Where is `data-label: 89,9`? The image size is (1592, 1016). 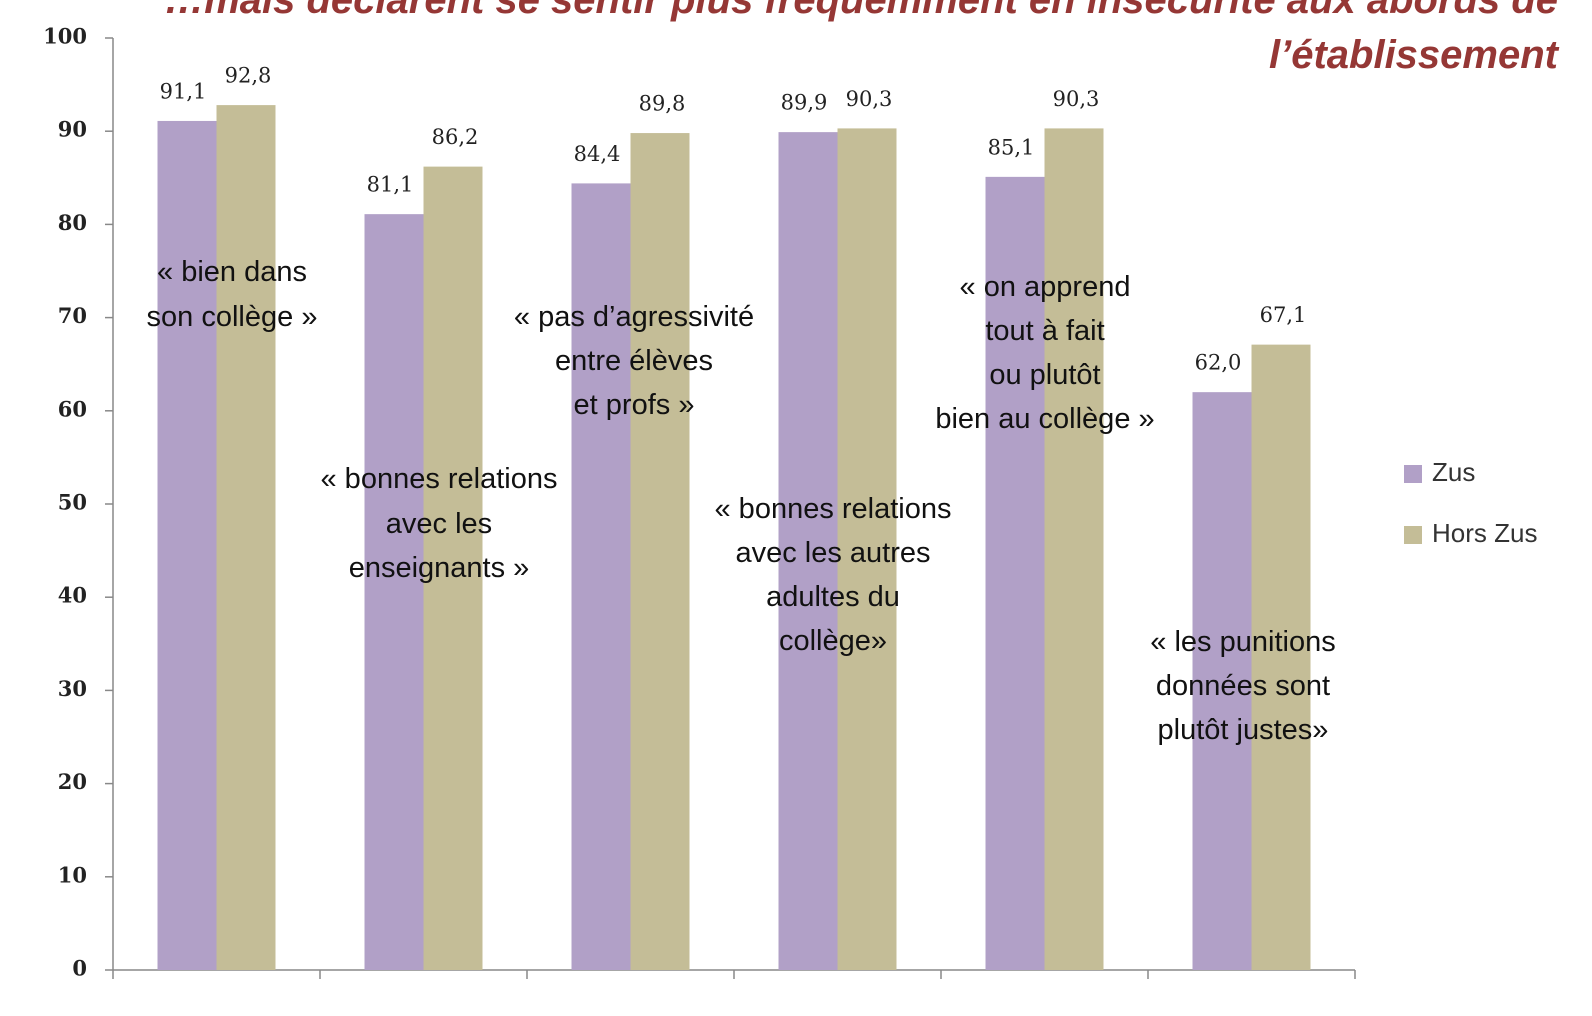
data-label: 89,9 is located at coordinates (804, 103).